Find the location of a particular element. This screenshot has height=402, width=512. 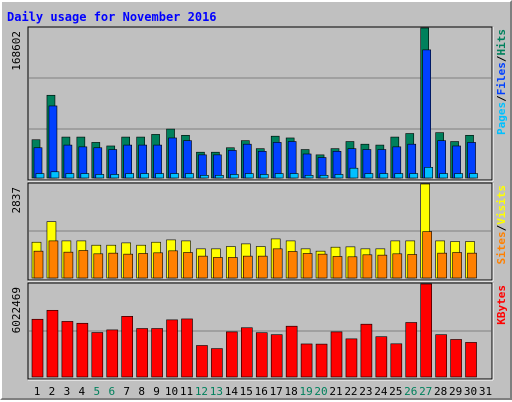

legend-kbytes: KBytes is located at coordinates (501, 305).